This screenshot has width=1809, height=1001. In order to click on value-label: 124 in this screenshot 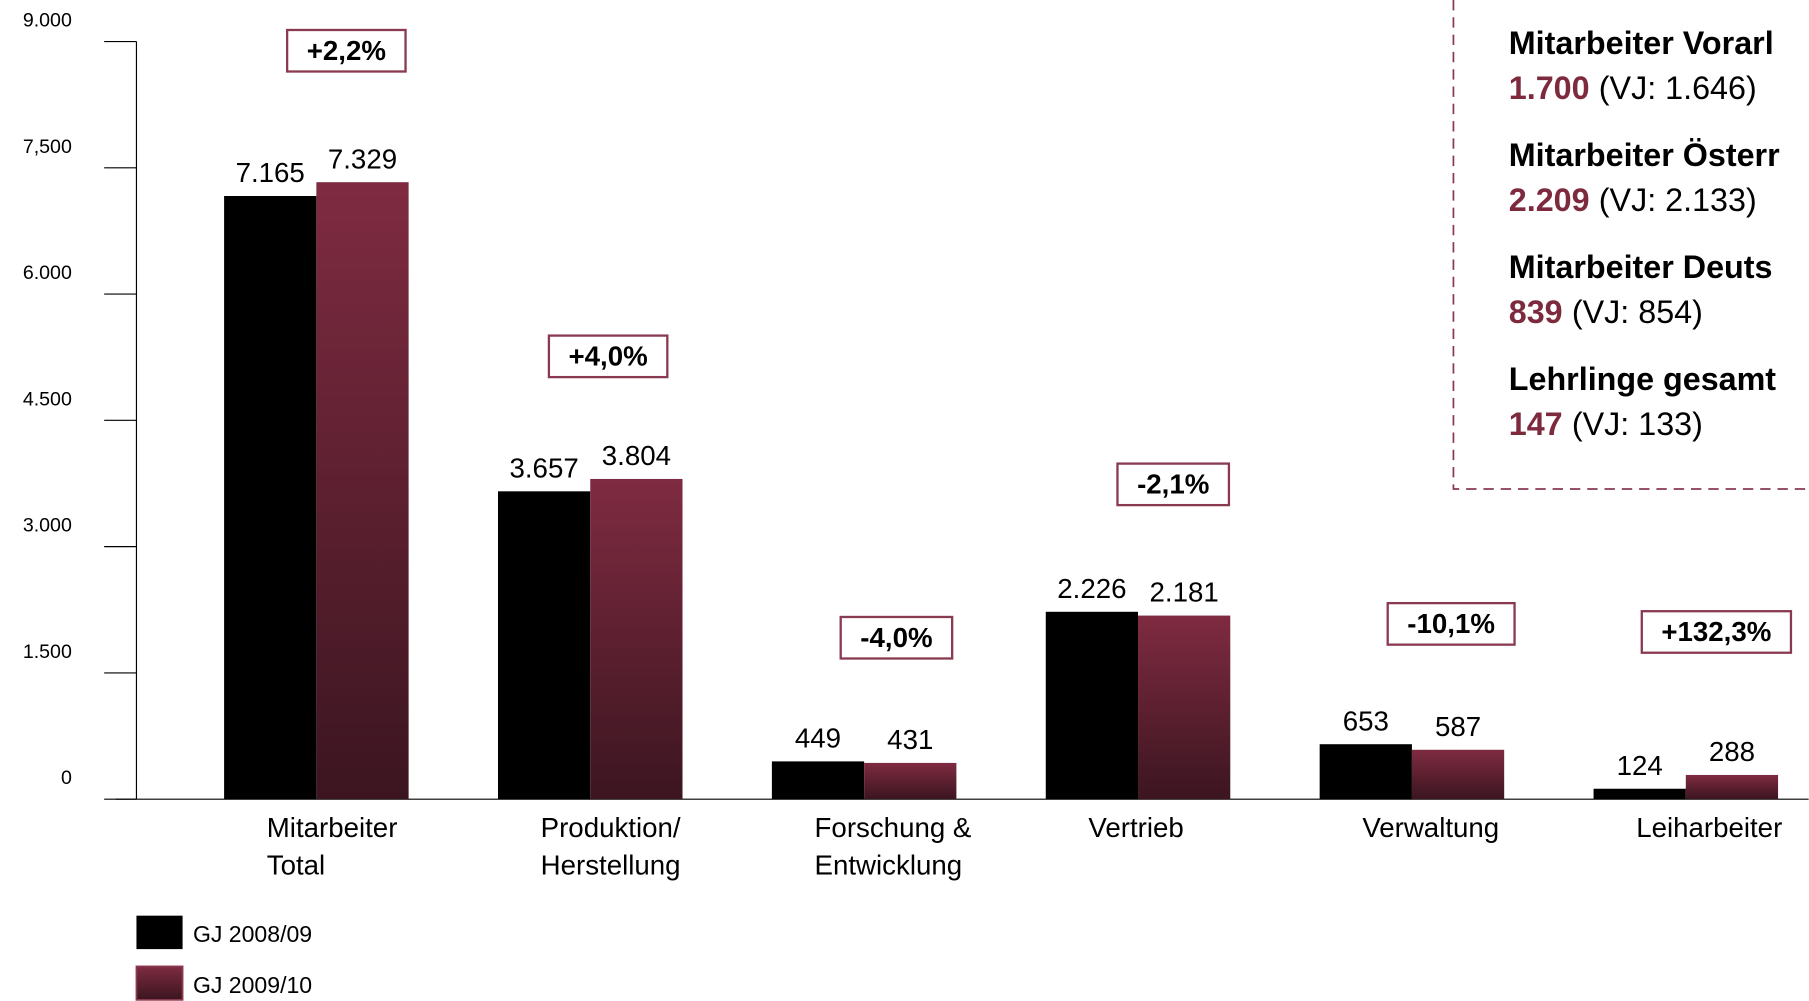, I will do `click(1640, 765)`.